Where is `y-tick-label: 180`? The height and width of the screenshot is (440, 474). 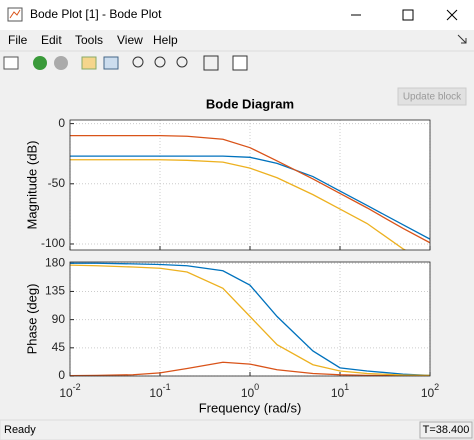 y-tick-label: 180 is located at coordinates (55, 262).